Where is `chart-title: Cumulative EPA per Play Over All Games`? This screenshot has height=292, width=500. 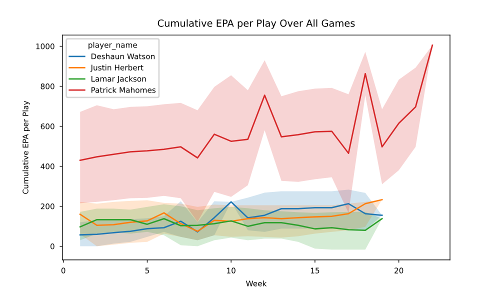 chart-title: Cumulative EPA per Play Over All Games is located at coordinates (256, 24).